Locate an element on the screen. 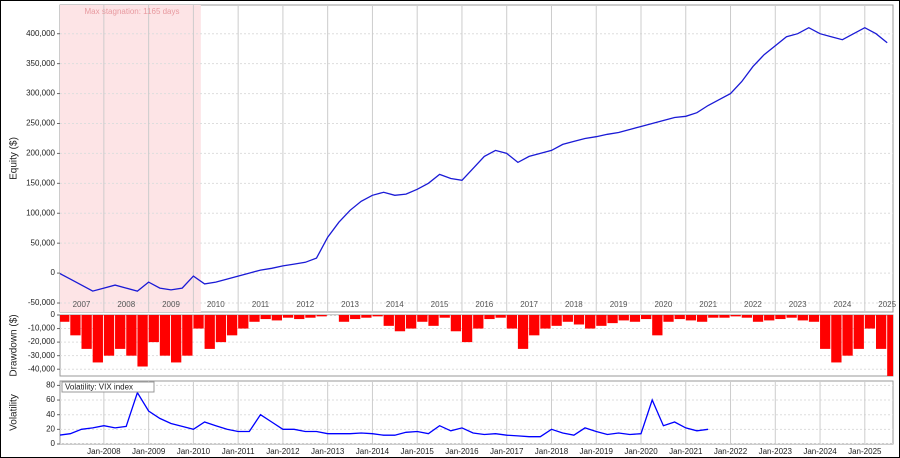 The width and height of the screenshot is (900, 458). y-axis-label: Drawdown ($) is located at coordinates (14, 345).